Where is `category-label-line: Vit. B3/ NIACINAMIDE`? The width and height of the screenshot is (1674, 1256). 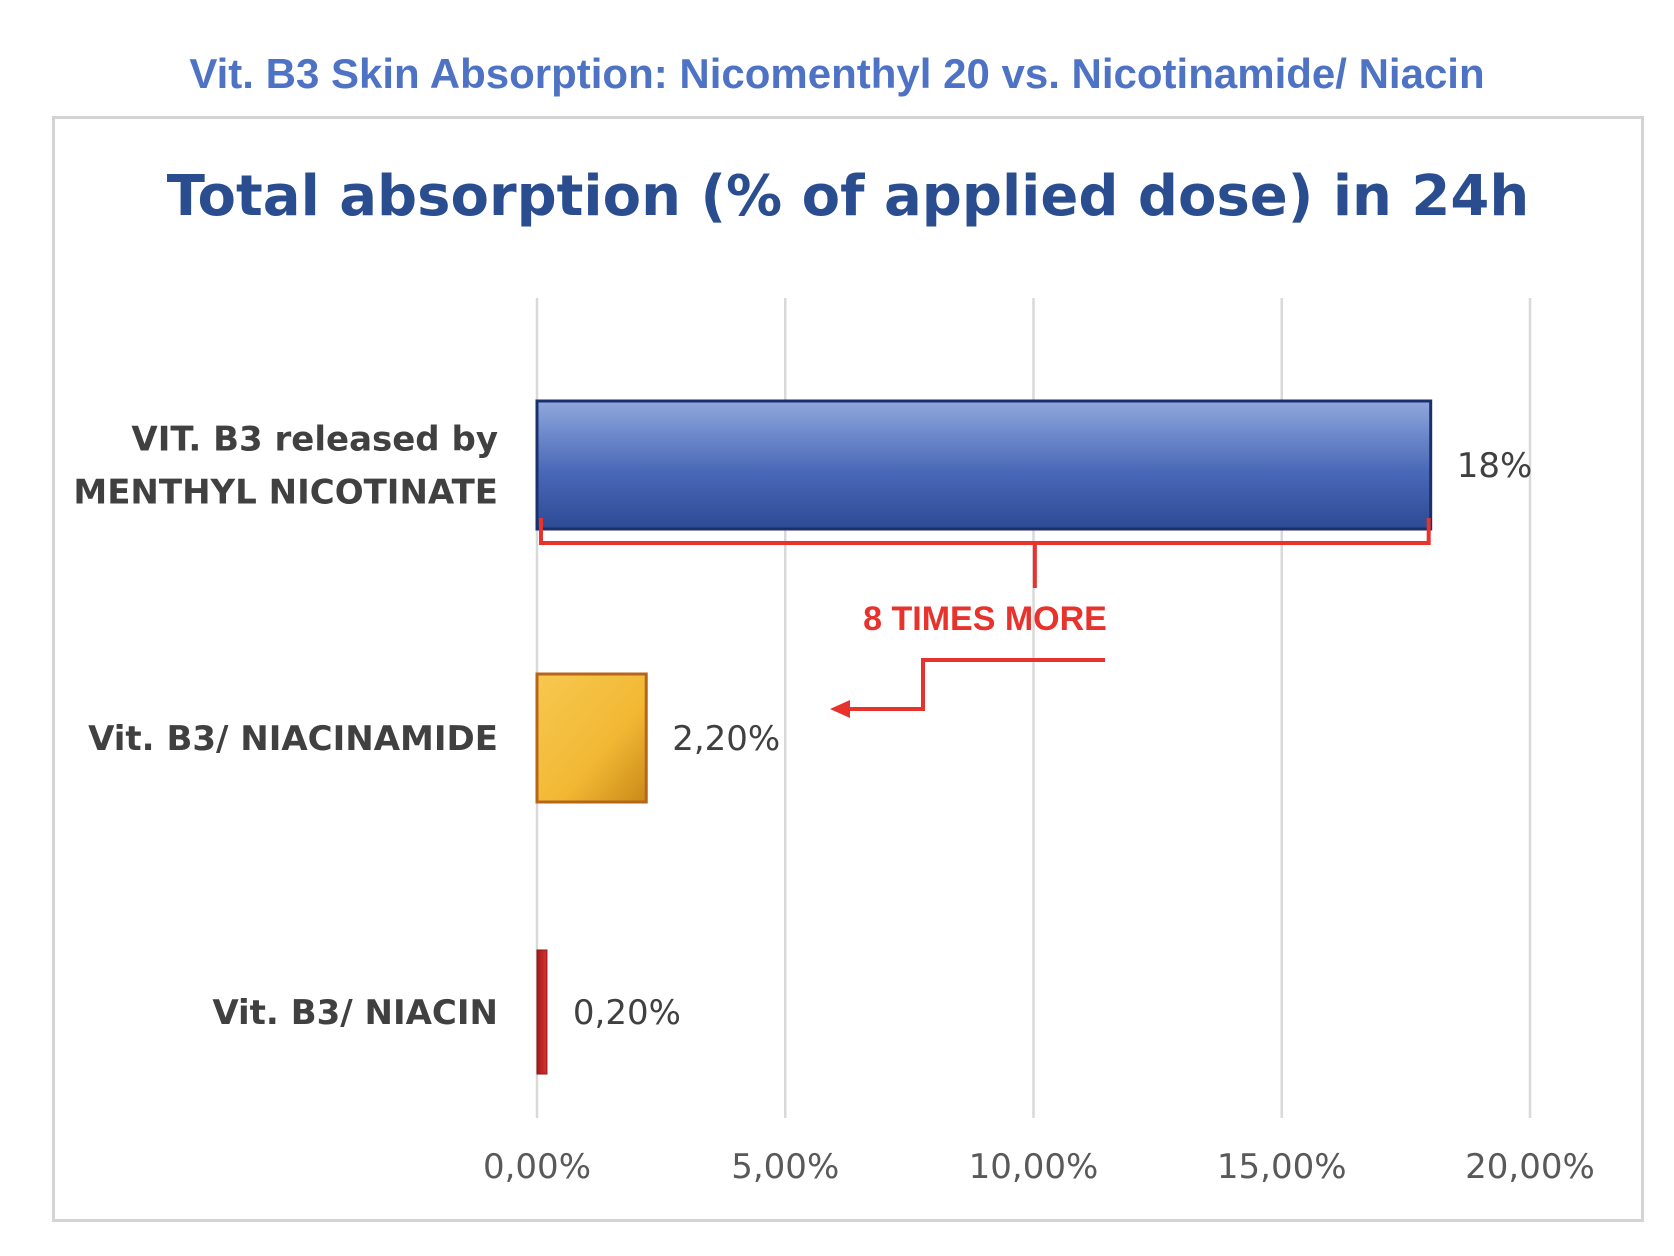
category-label-line: Vit. B3/ NIACINAMIDE is located at coordinates (293, 739).